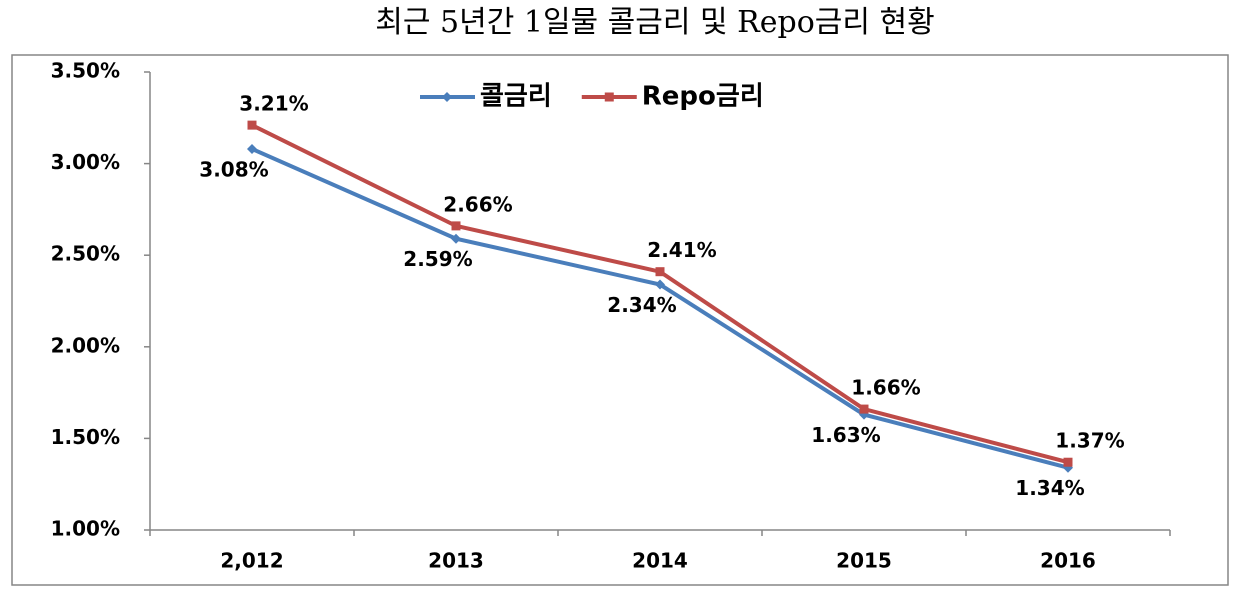  What do you see at coordinates (85, 254) in the screenshot?
I see `y-tick-label: 2.50%` at bounding box center [85, 254].